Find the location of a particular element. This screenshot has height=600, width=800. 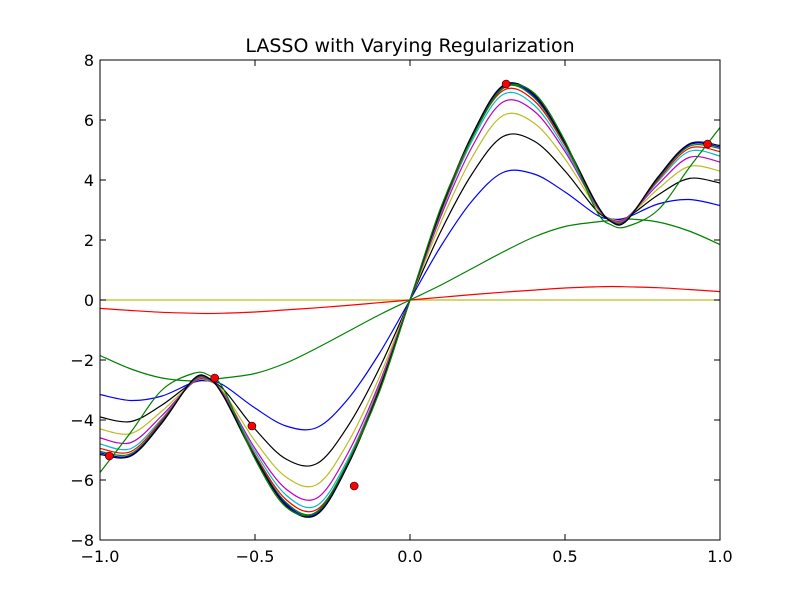

y-tick-label: 0 is located at coordinates (89, 300).